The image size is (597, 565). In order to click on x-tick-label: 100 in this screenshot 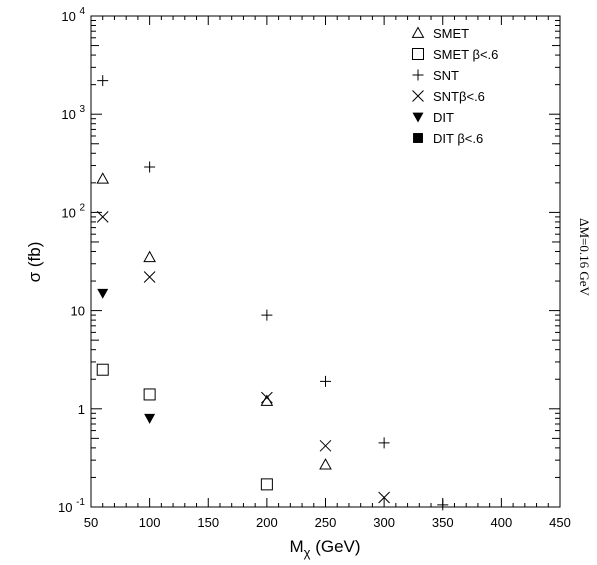, I will do `click(150, 522)`.